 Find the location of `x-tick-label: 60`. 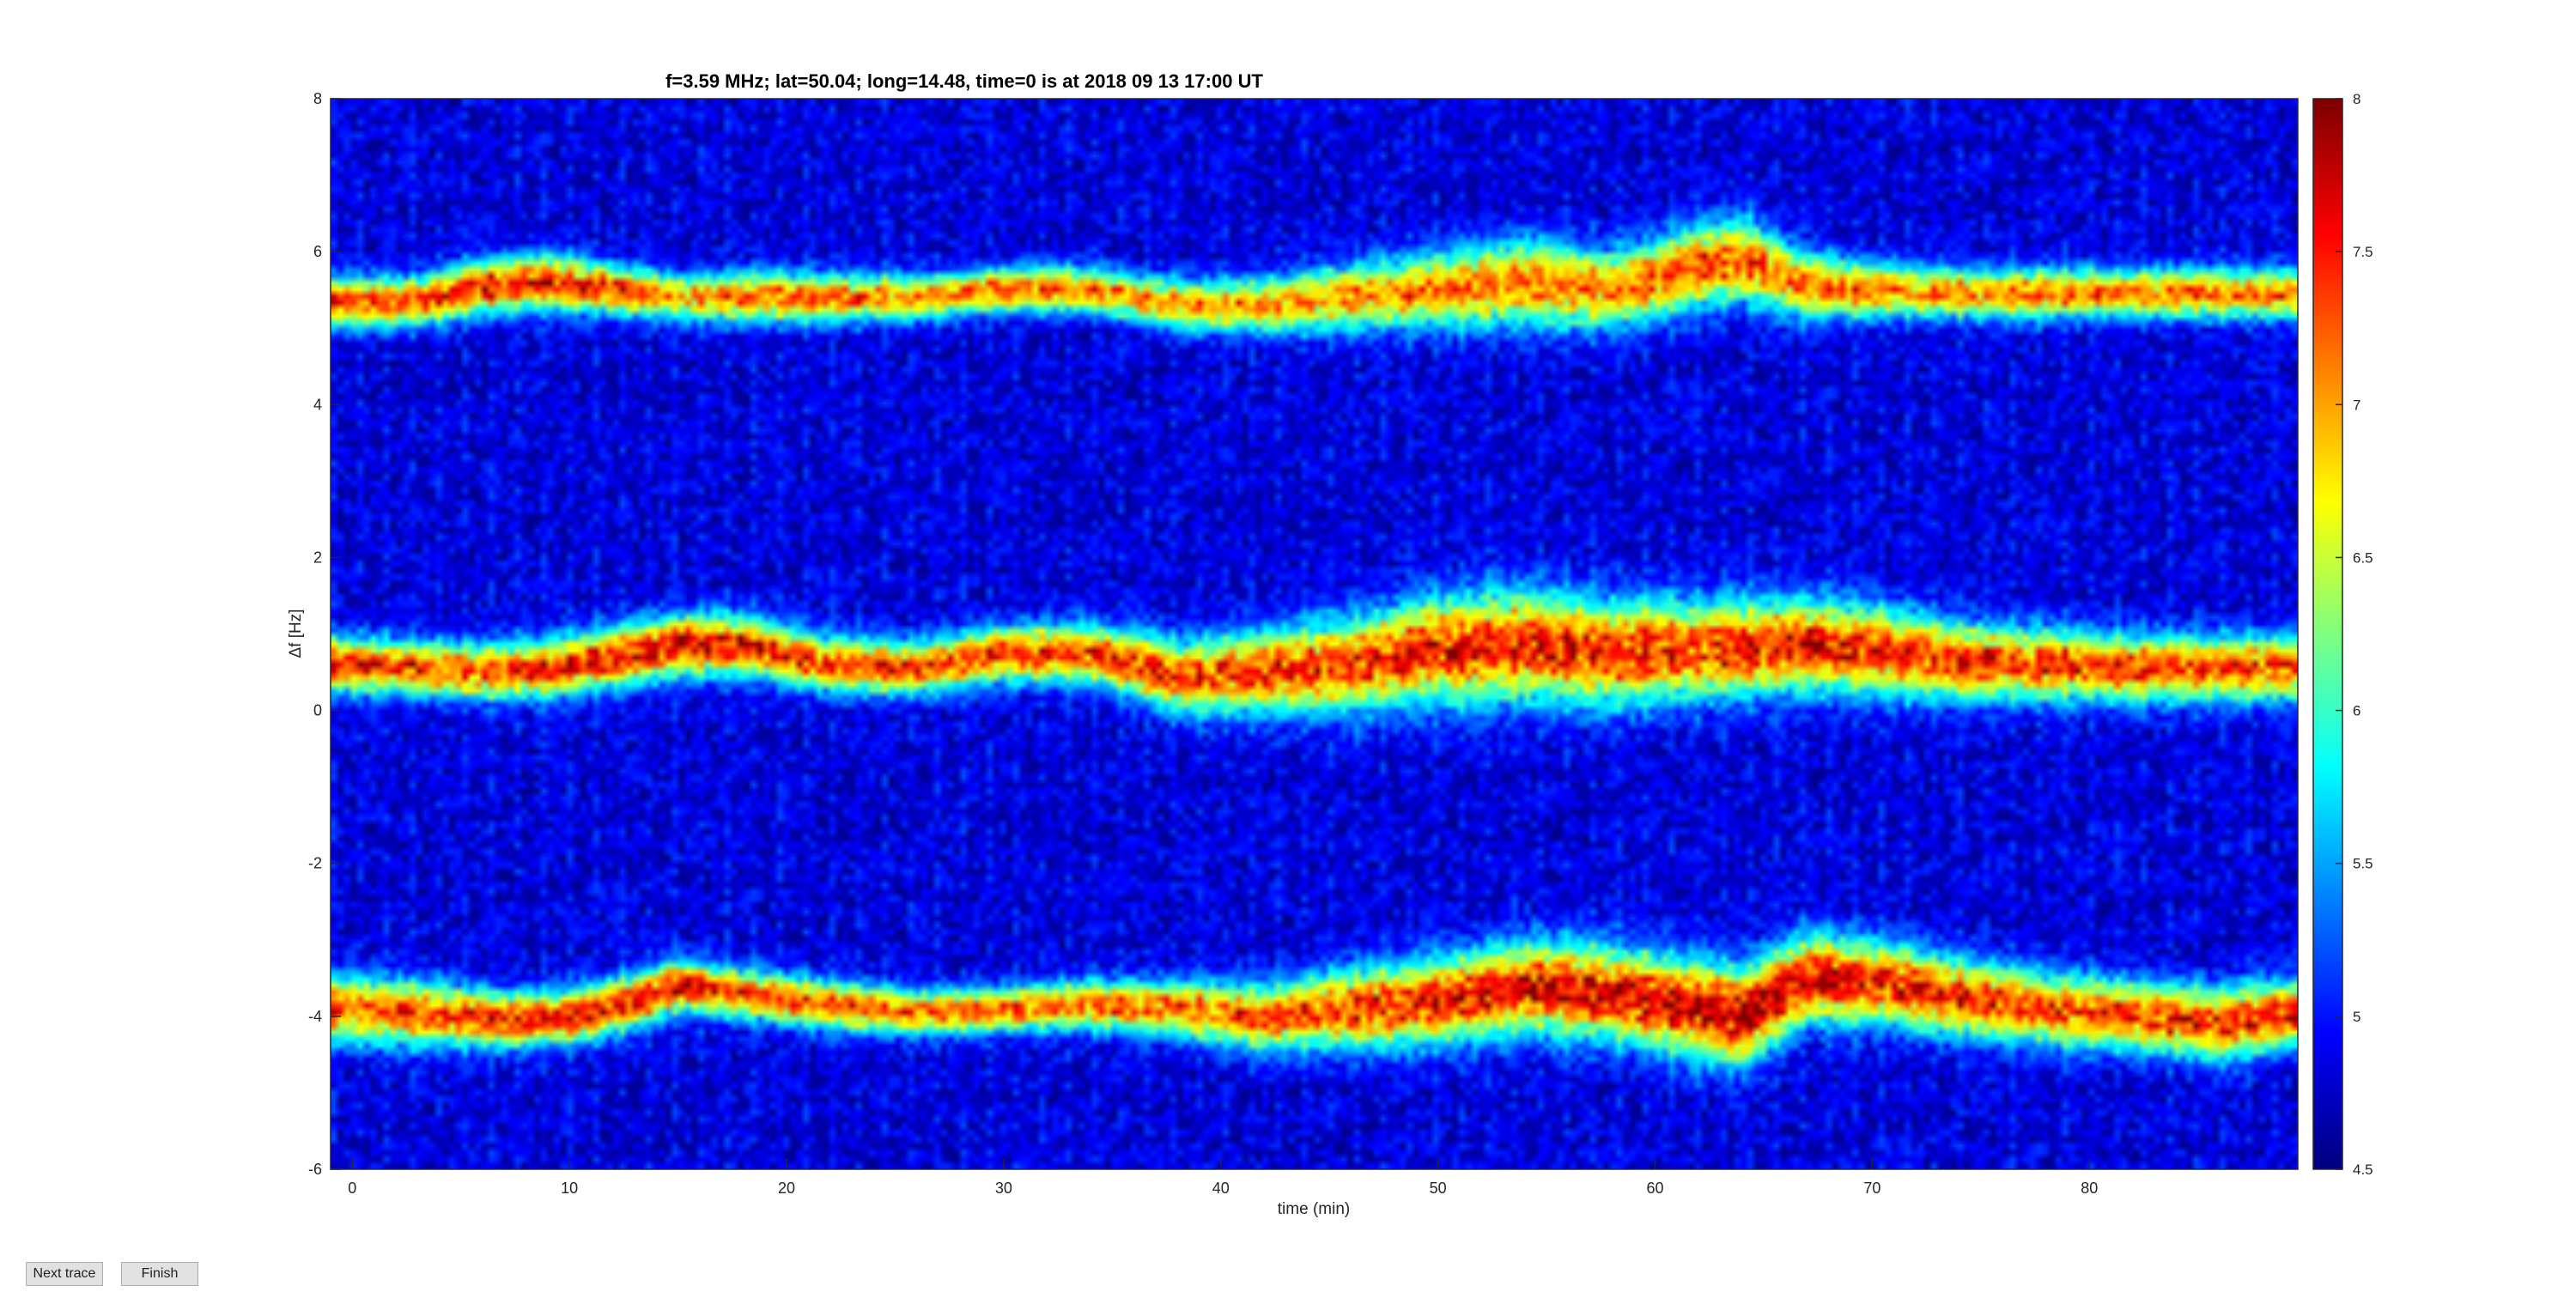

x-tick-label: 60 is located at coordinates (1654, 1188).